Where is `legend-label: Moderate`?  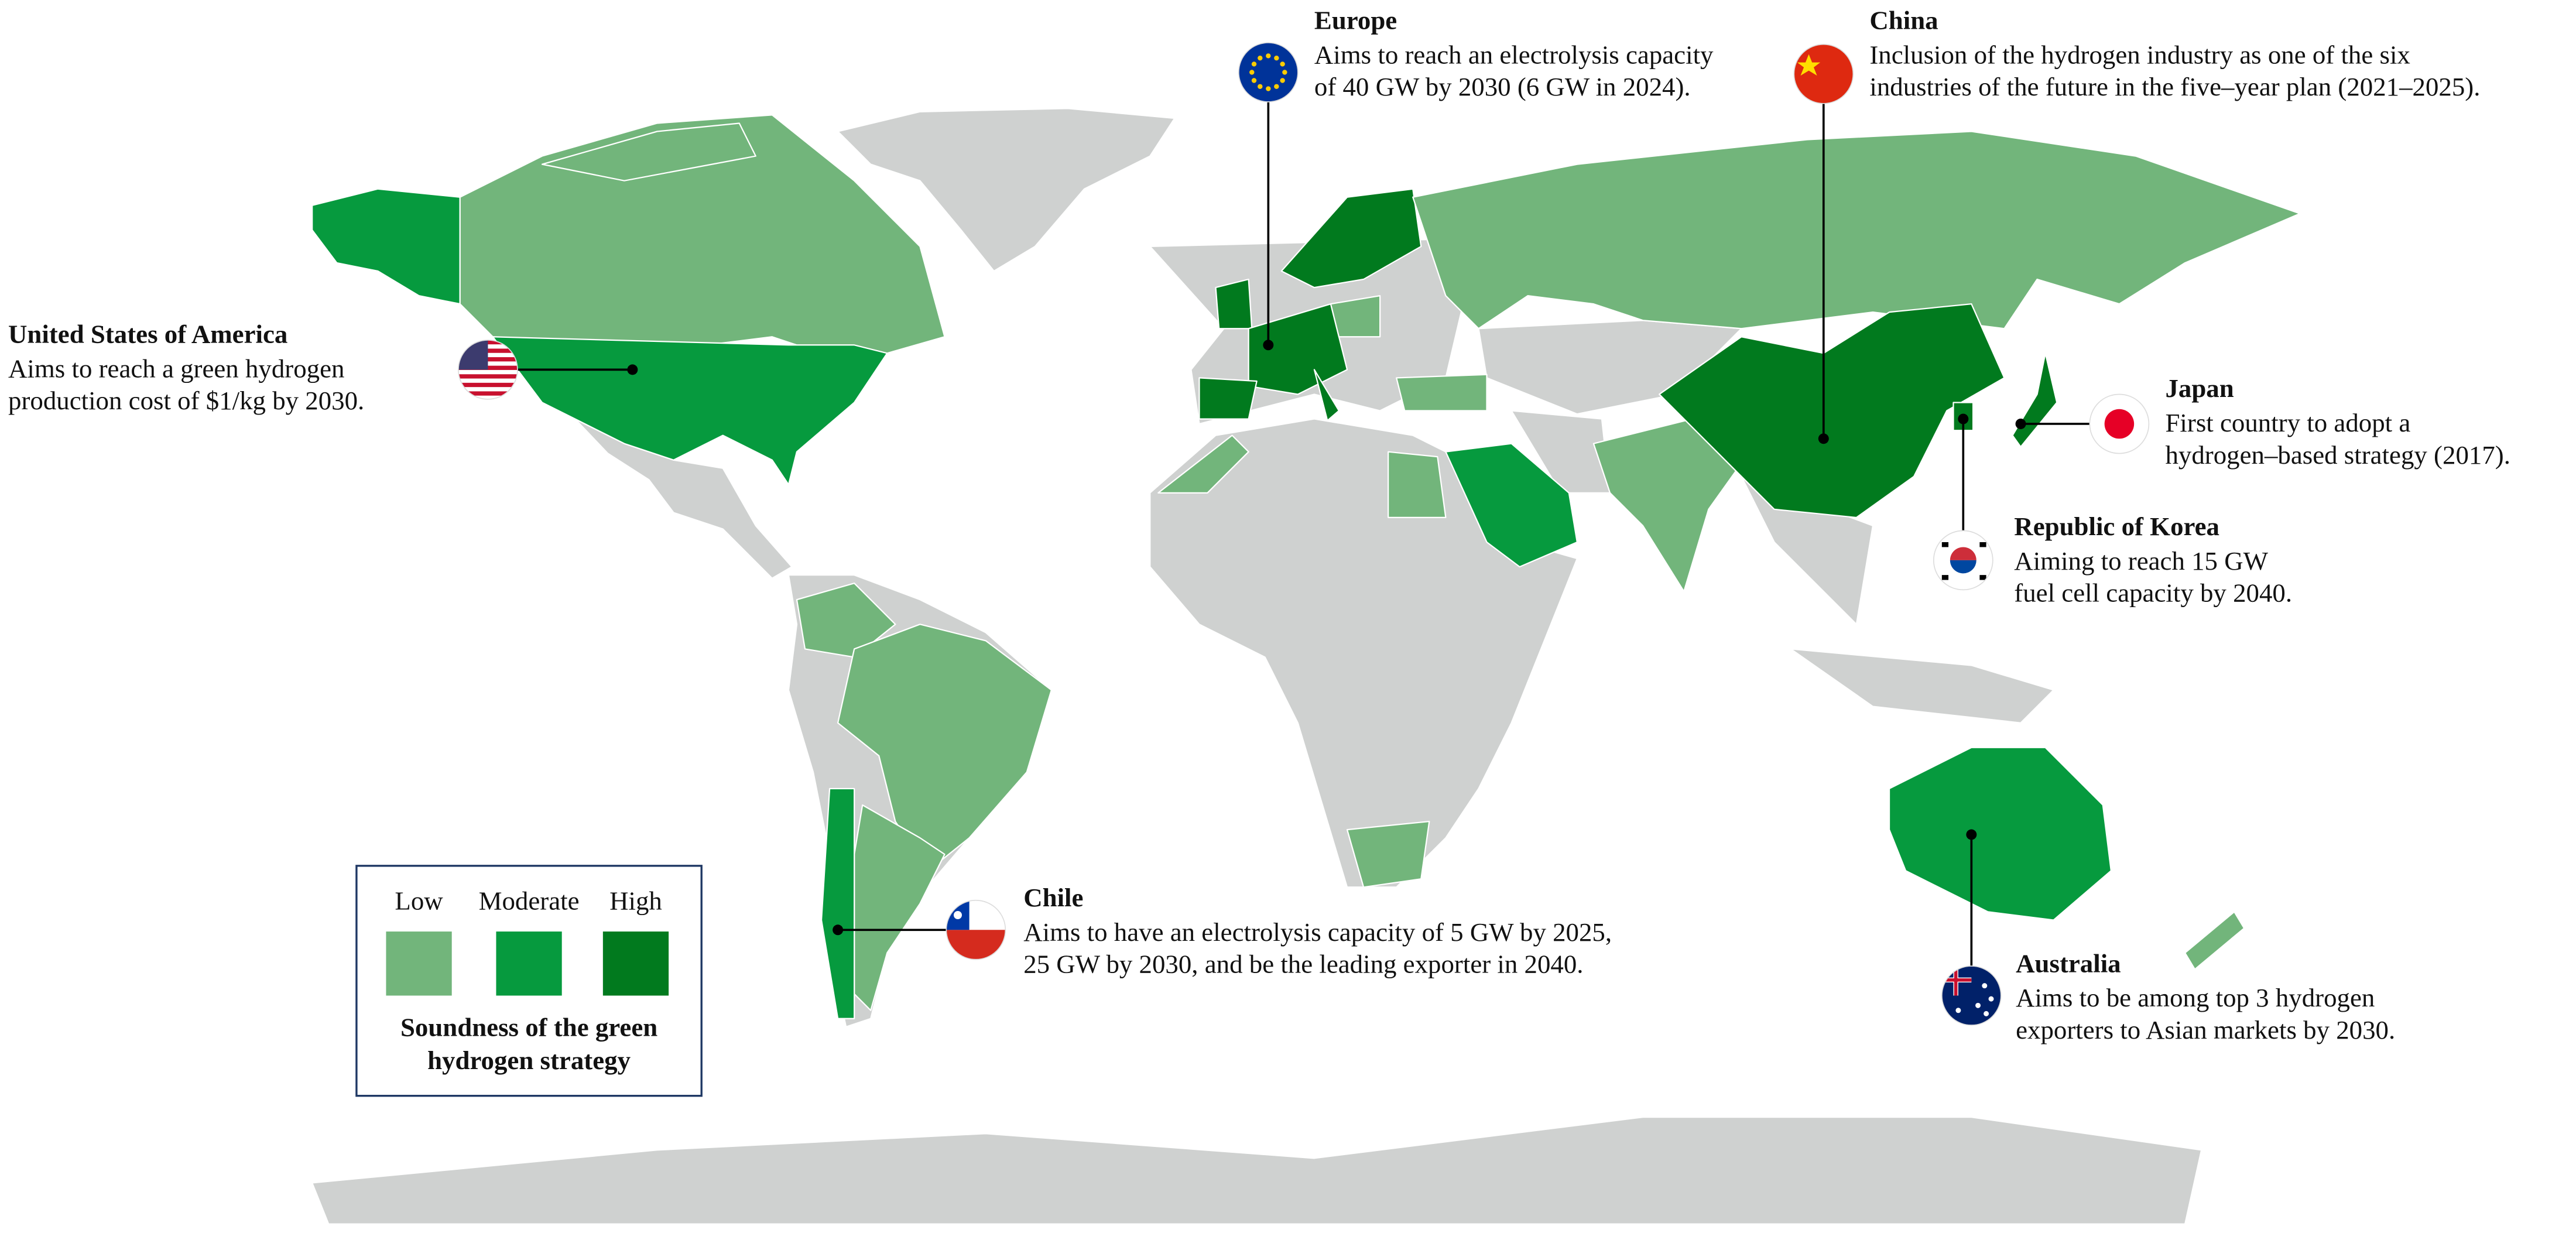
legend-label: Moderate is located at coordinates (529, 901).